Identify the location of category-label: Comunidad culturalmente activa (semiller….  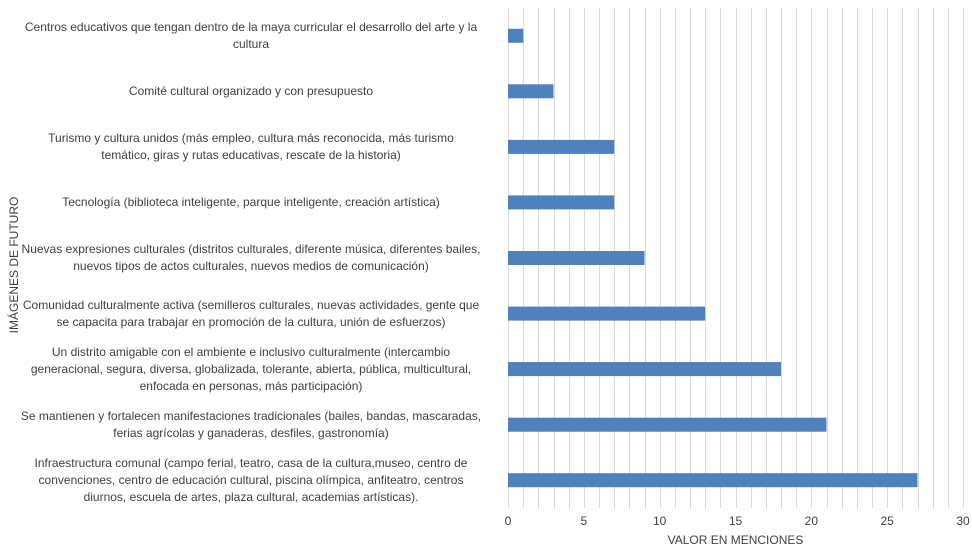
(251, 314).